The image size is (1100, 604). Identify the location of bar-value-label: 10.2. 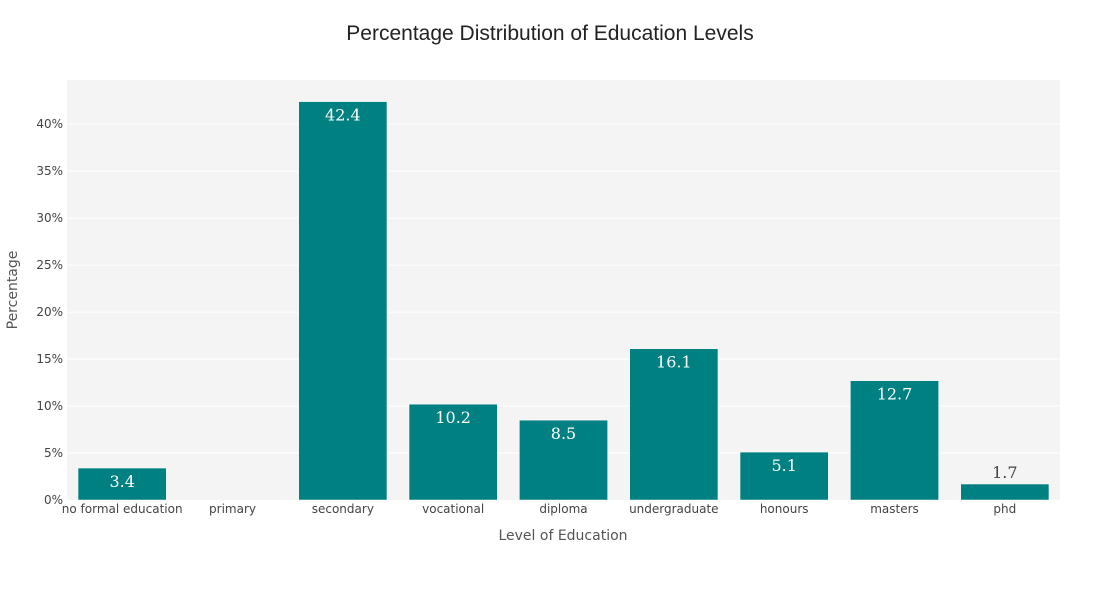
(453, 417).